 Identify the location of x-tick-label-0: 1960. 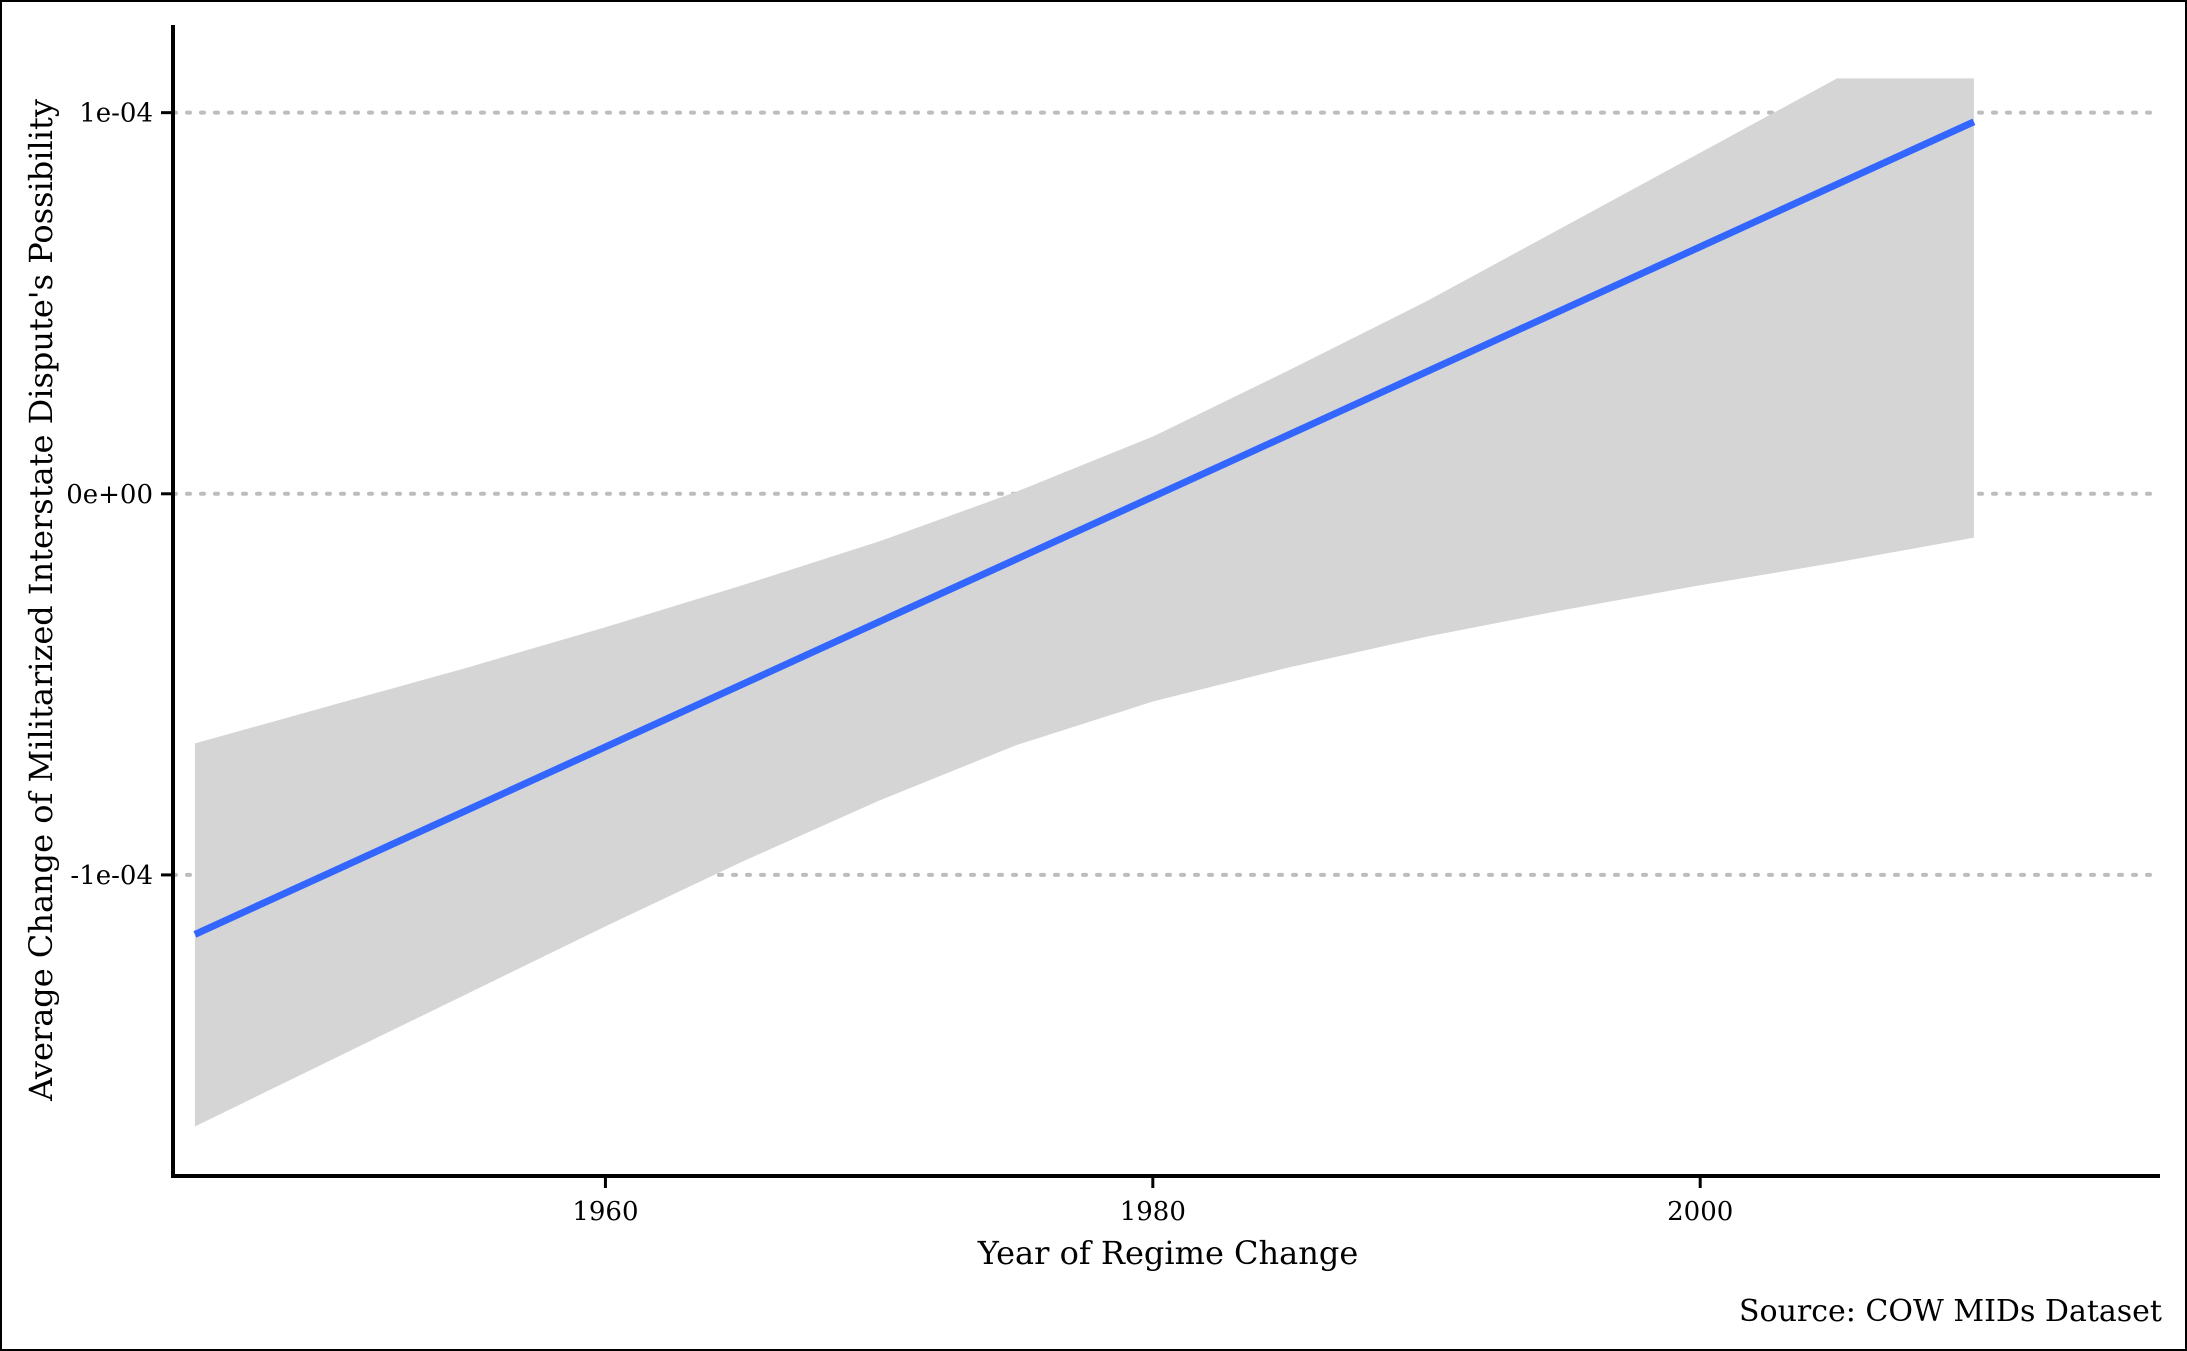
(605, 1212).